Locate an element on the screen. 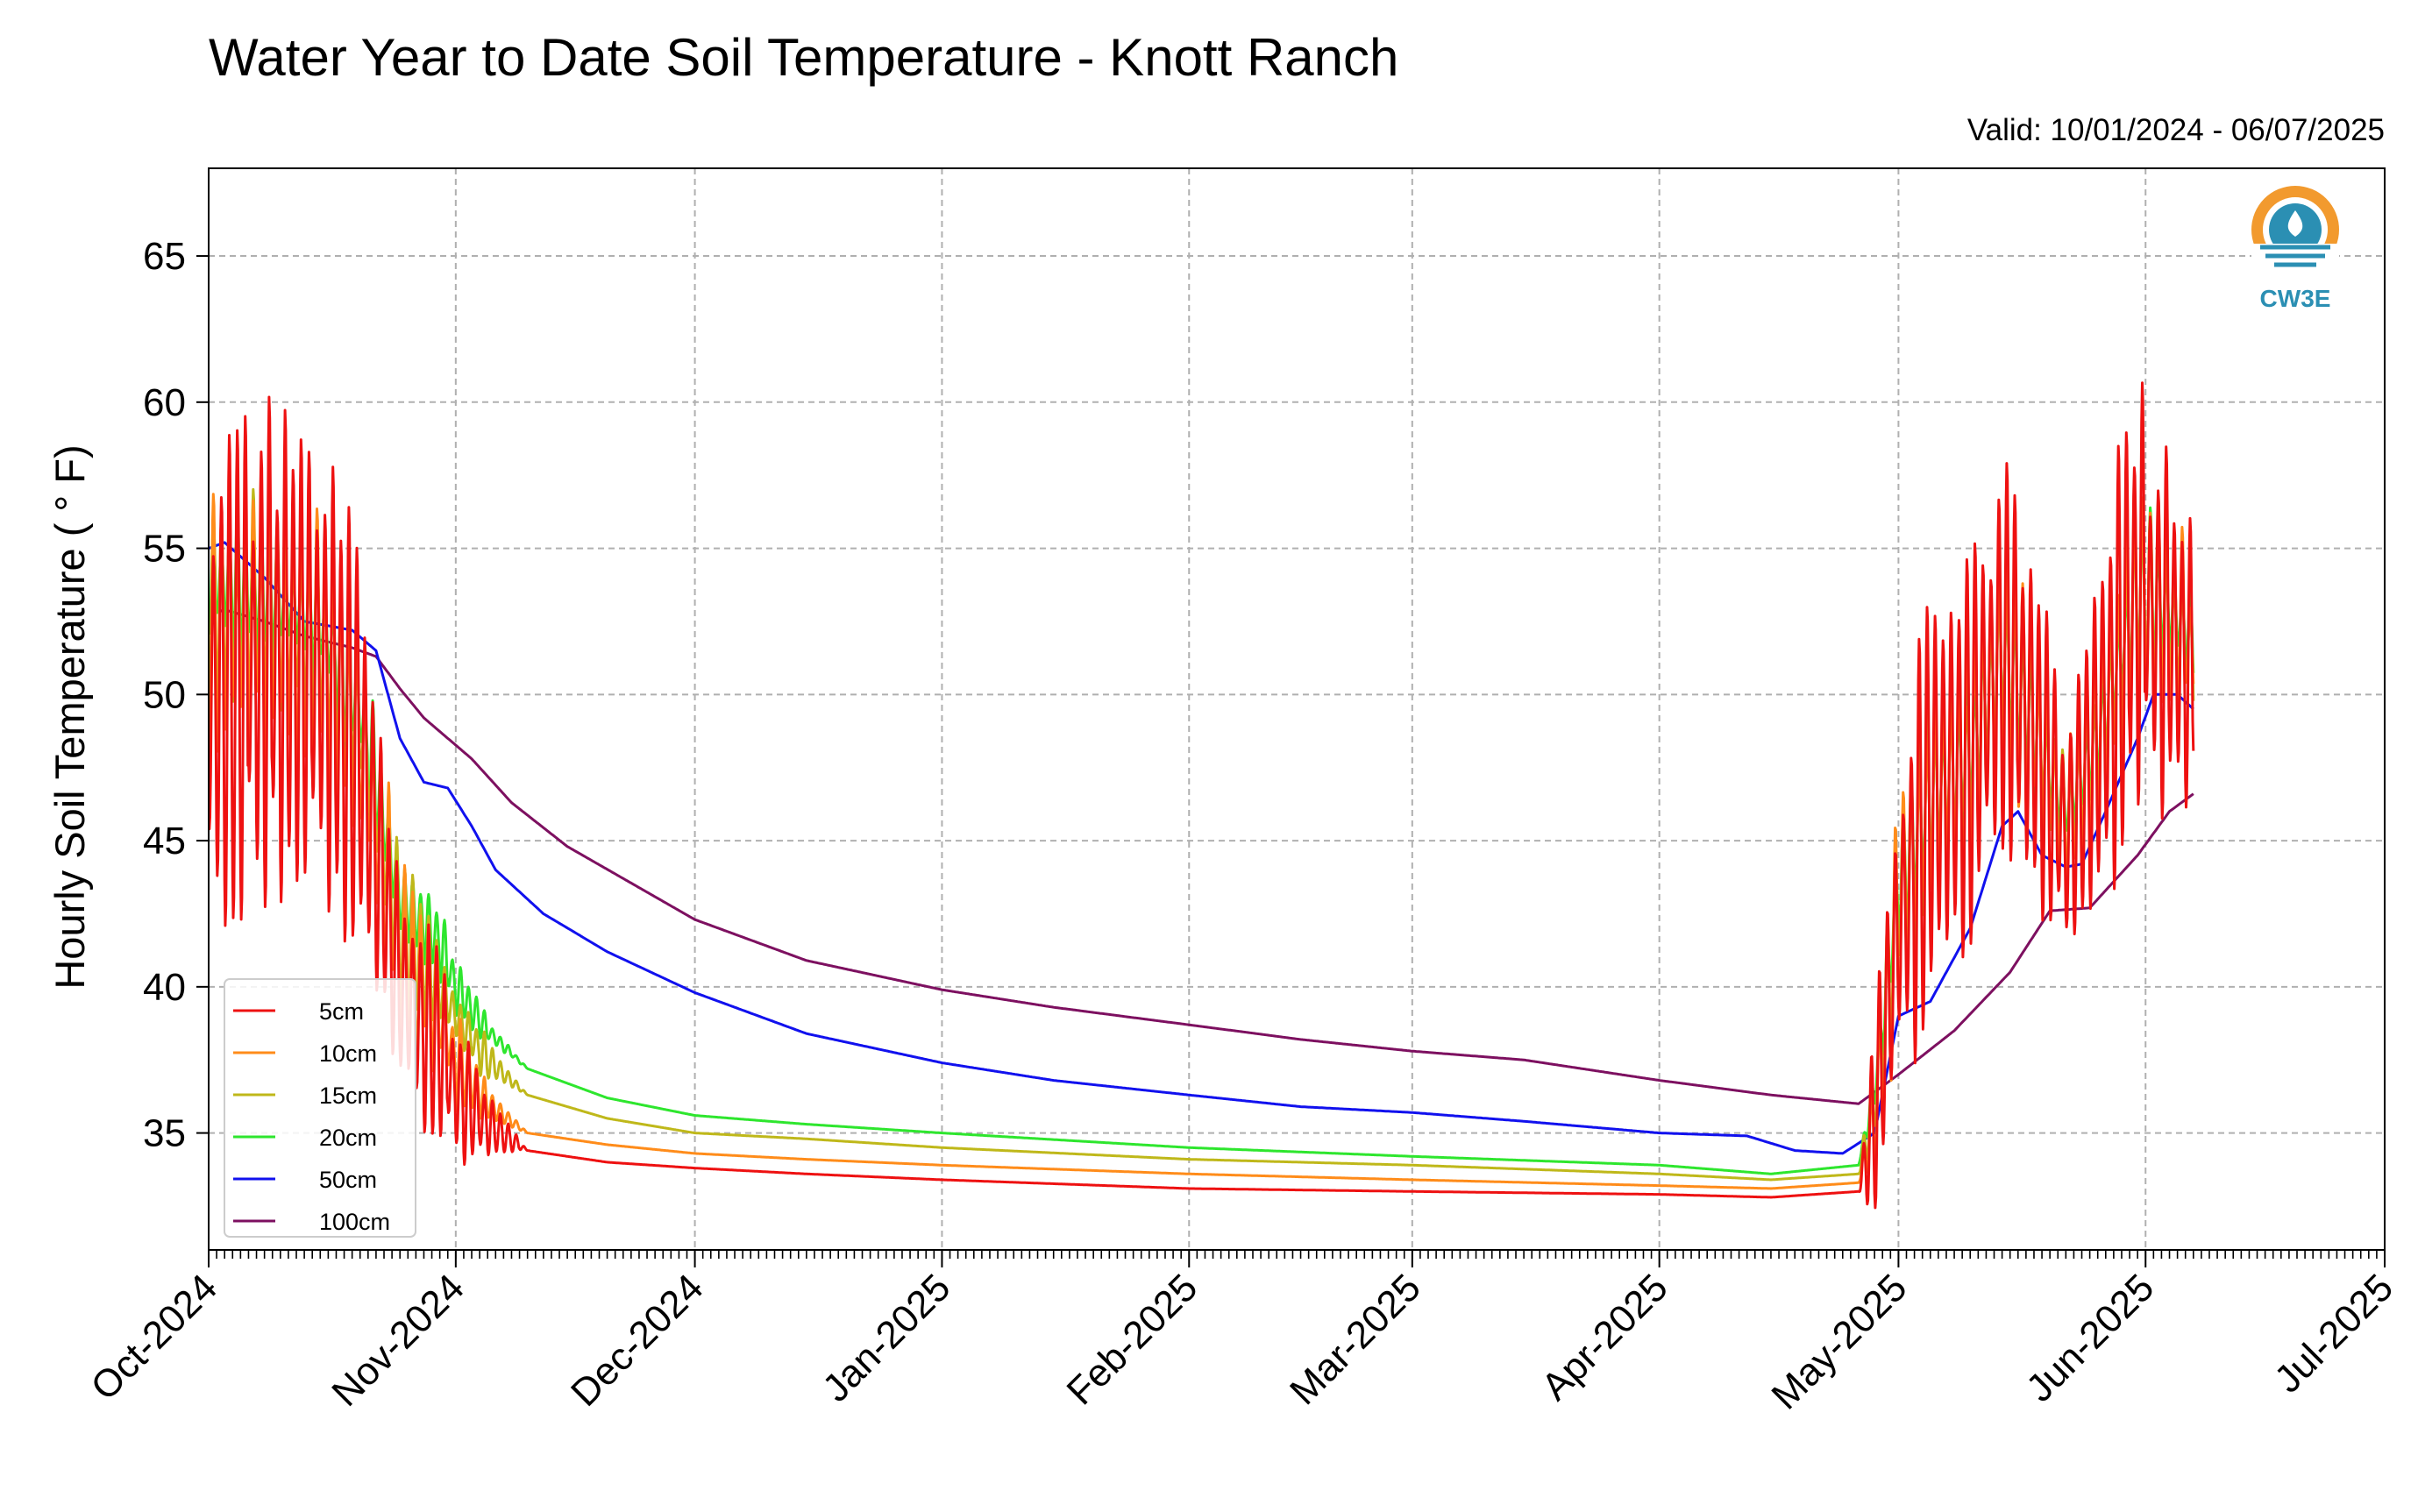 The height and width of the screenshot is (1512, 2418). legend: 5cm 10cm 15cm 20cm 50cm 100cm is located at coordinates (320, 1108).